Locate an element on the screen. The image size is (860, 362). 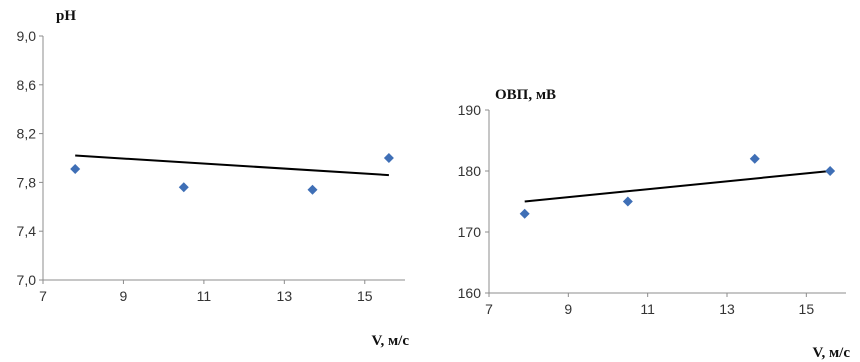
y-tick-label: 8,2 is located at coordinates (27, 134).